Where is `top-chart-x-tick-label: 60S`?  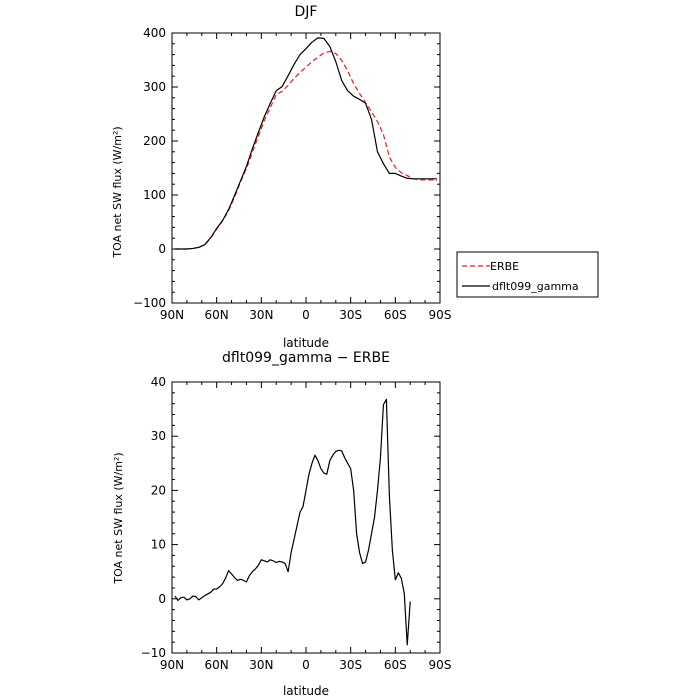
top-chart-x-tick-label: 60S is located at coordinates (395, 315).